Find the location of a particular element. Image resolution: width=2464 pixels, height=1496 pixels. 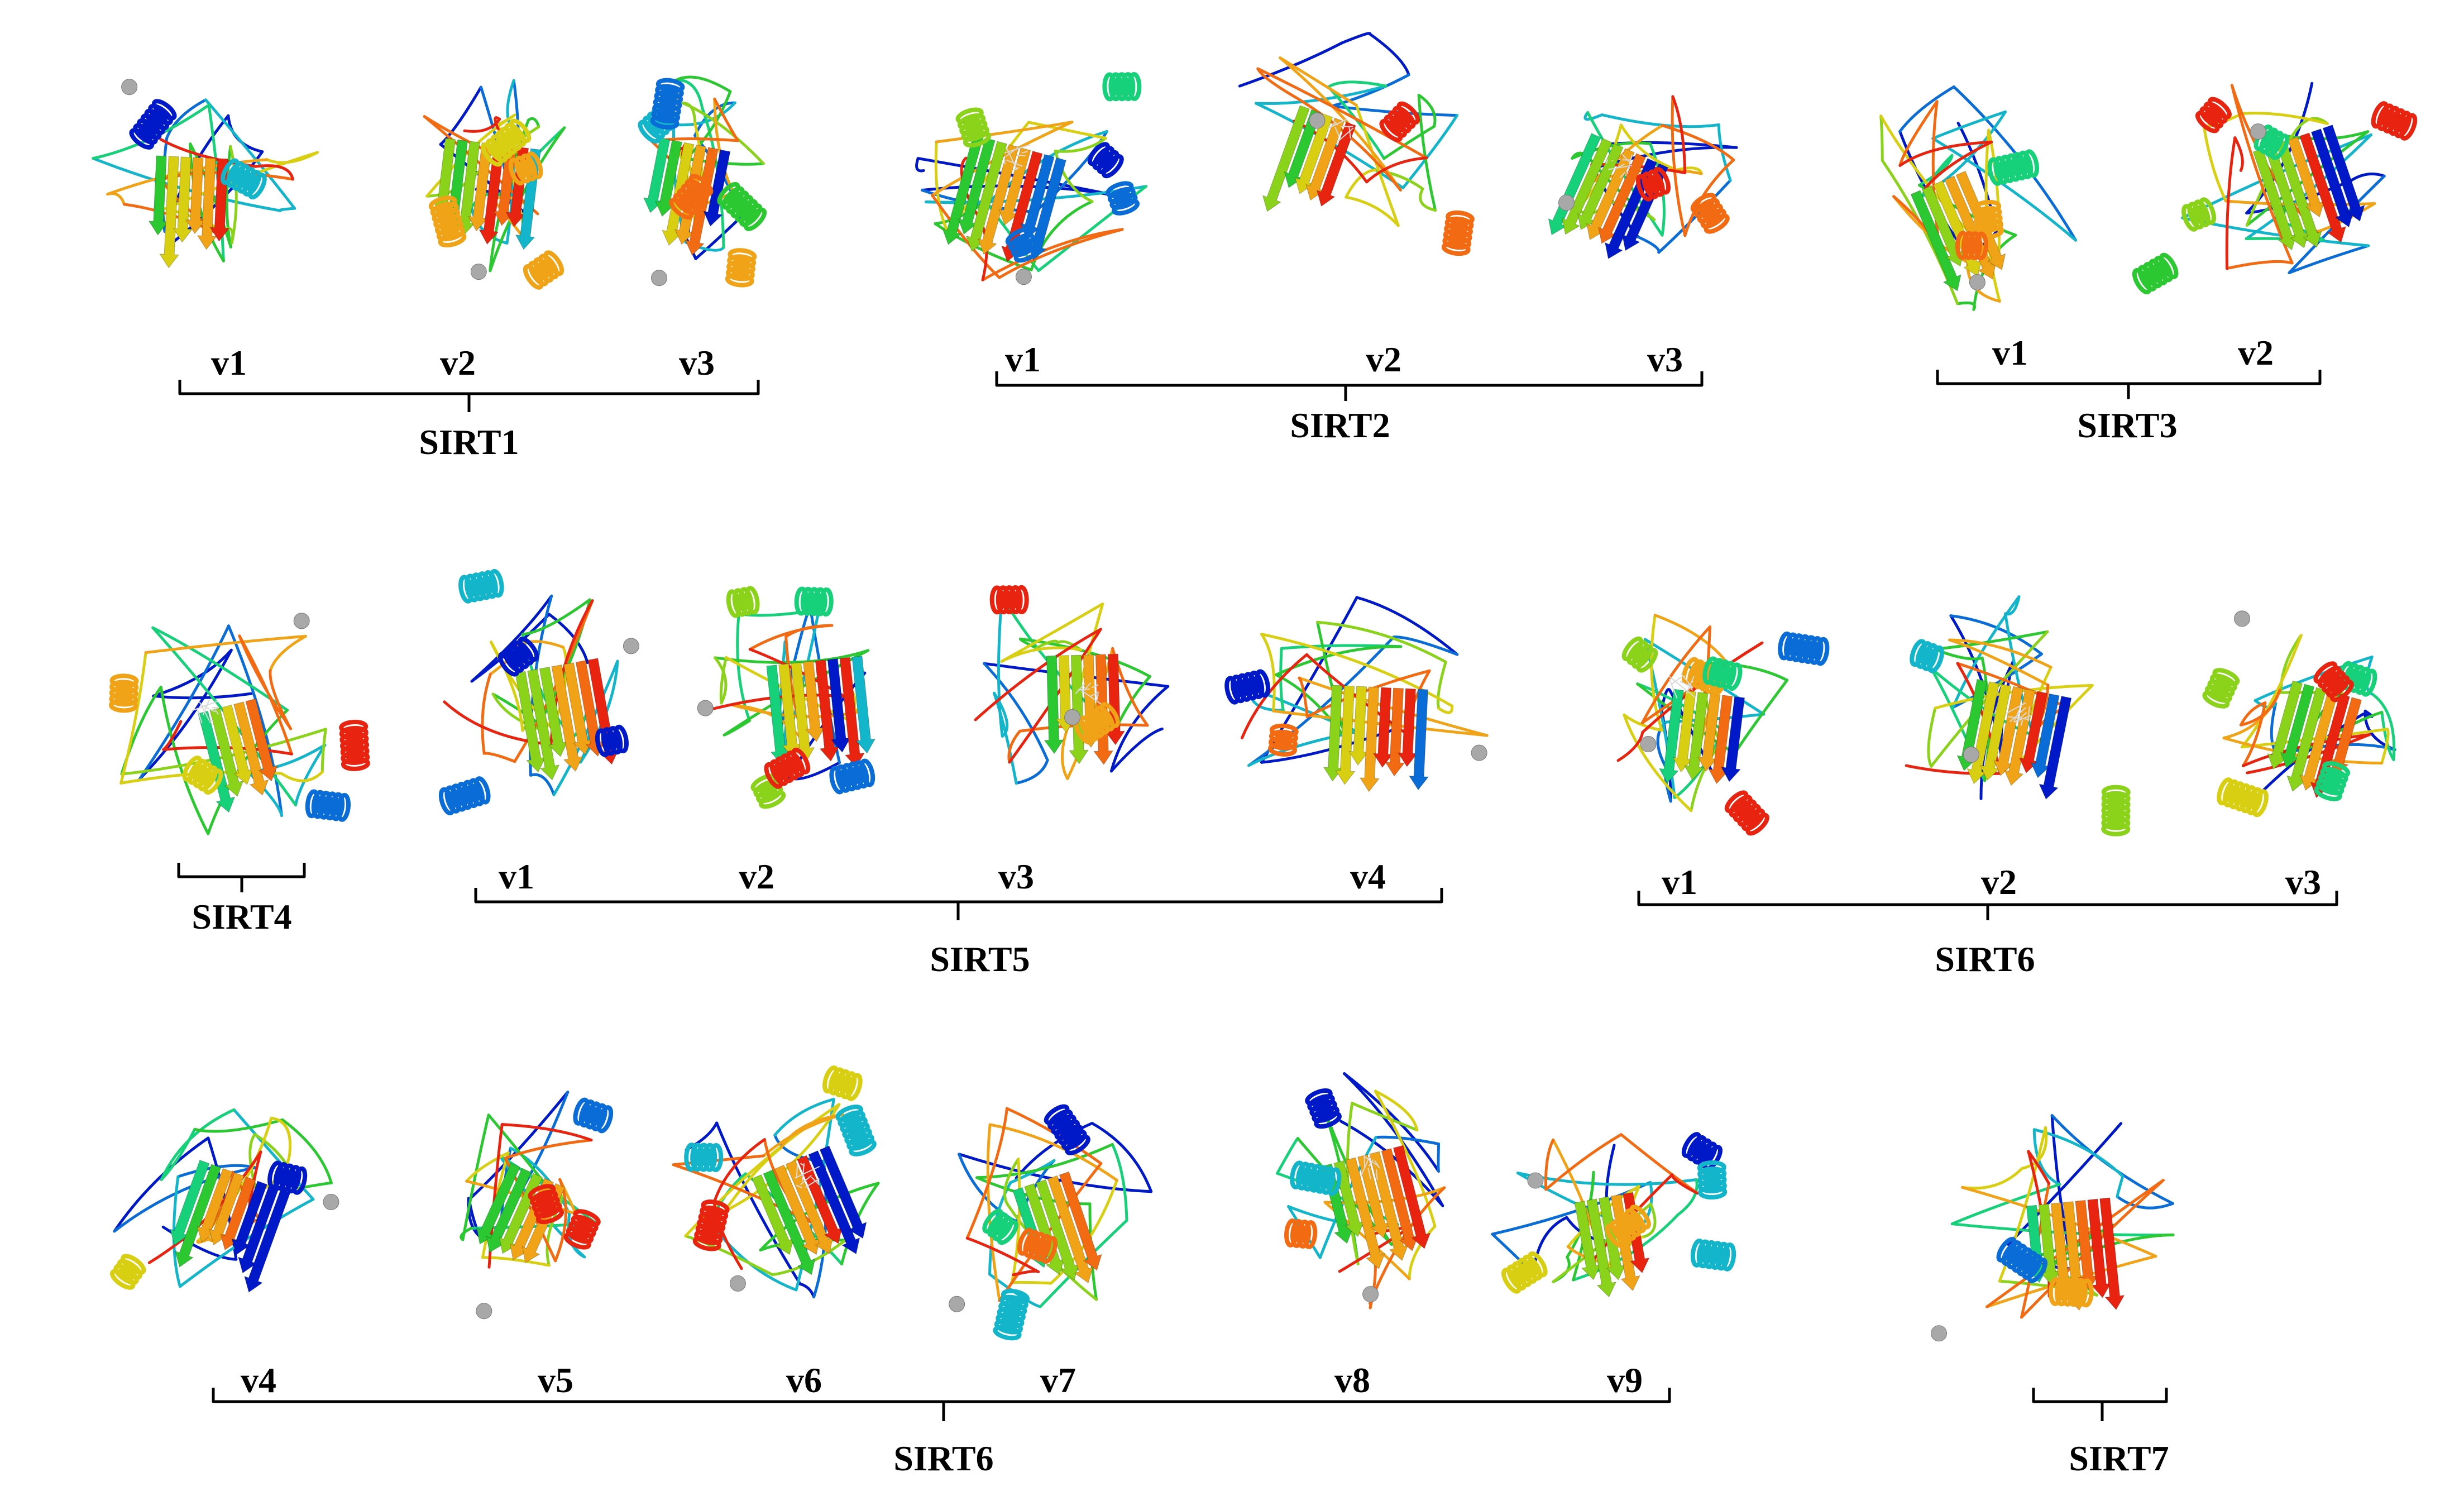

sirt1-variant-label-v1: v1 is located at coordinates (229, 363).